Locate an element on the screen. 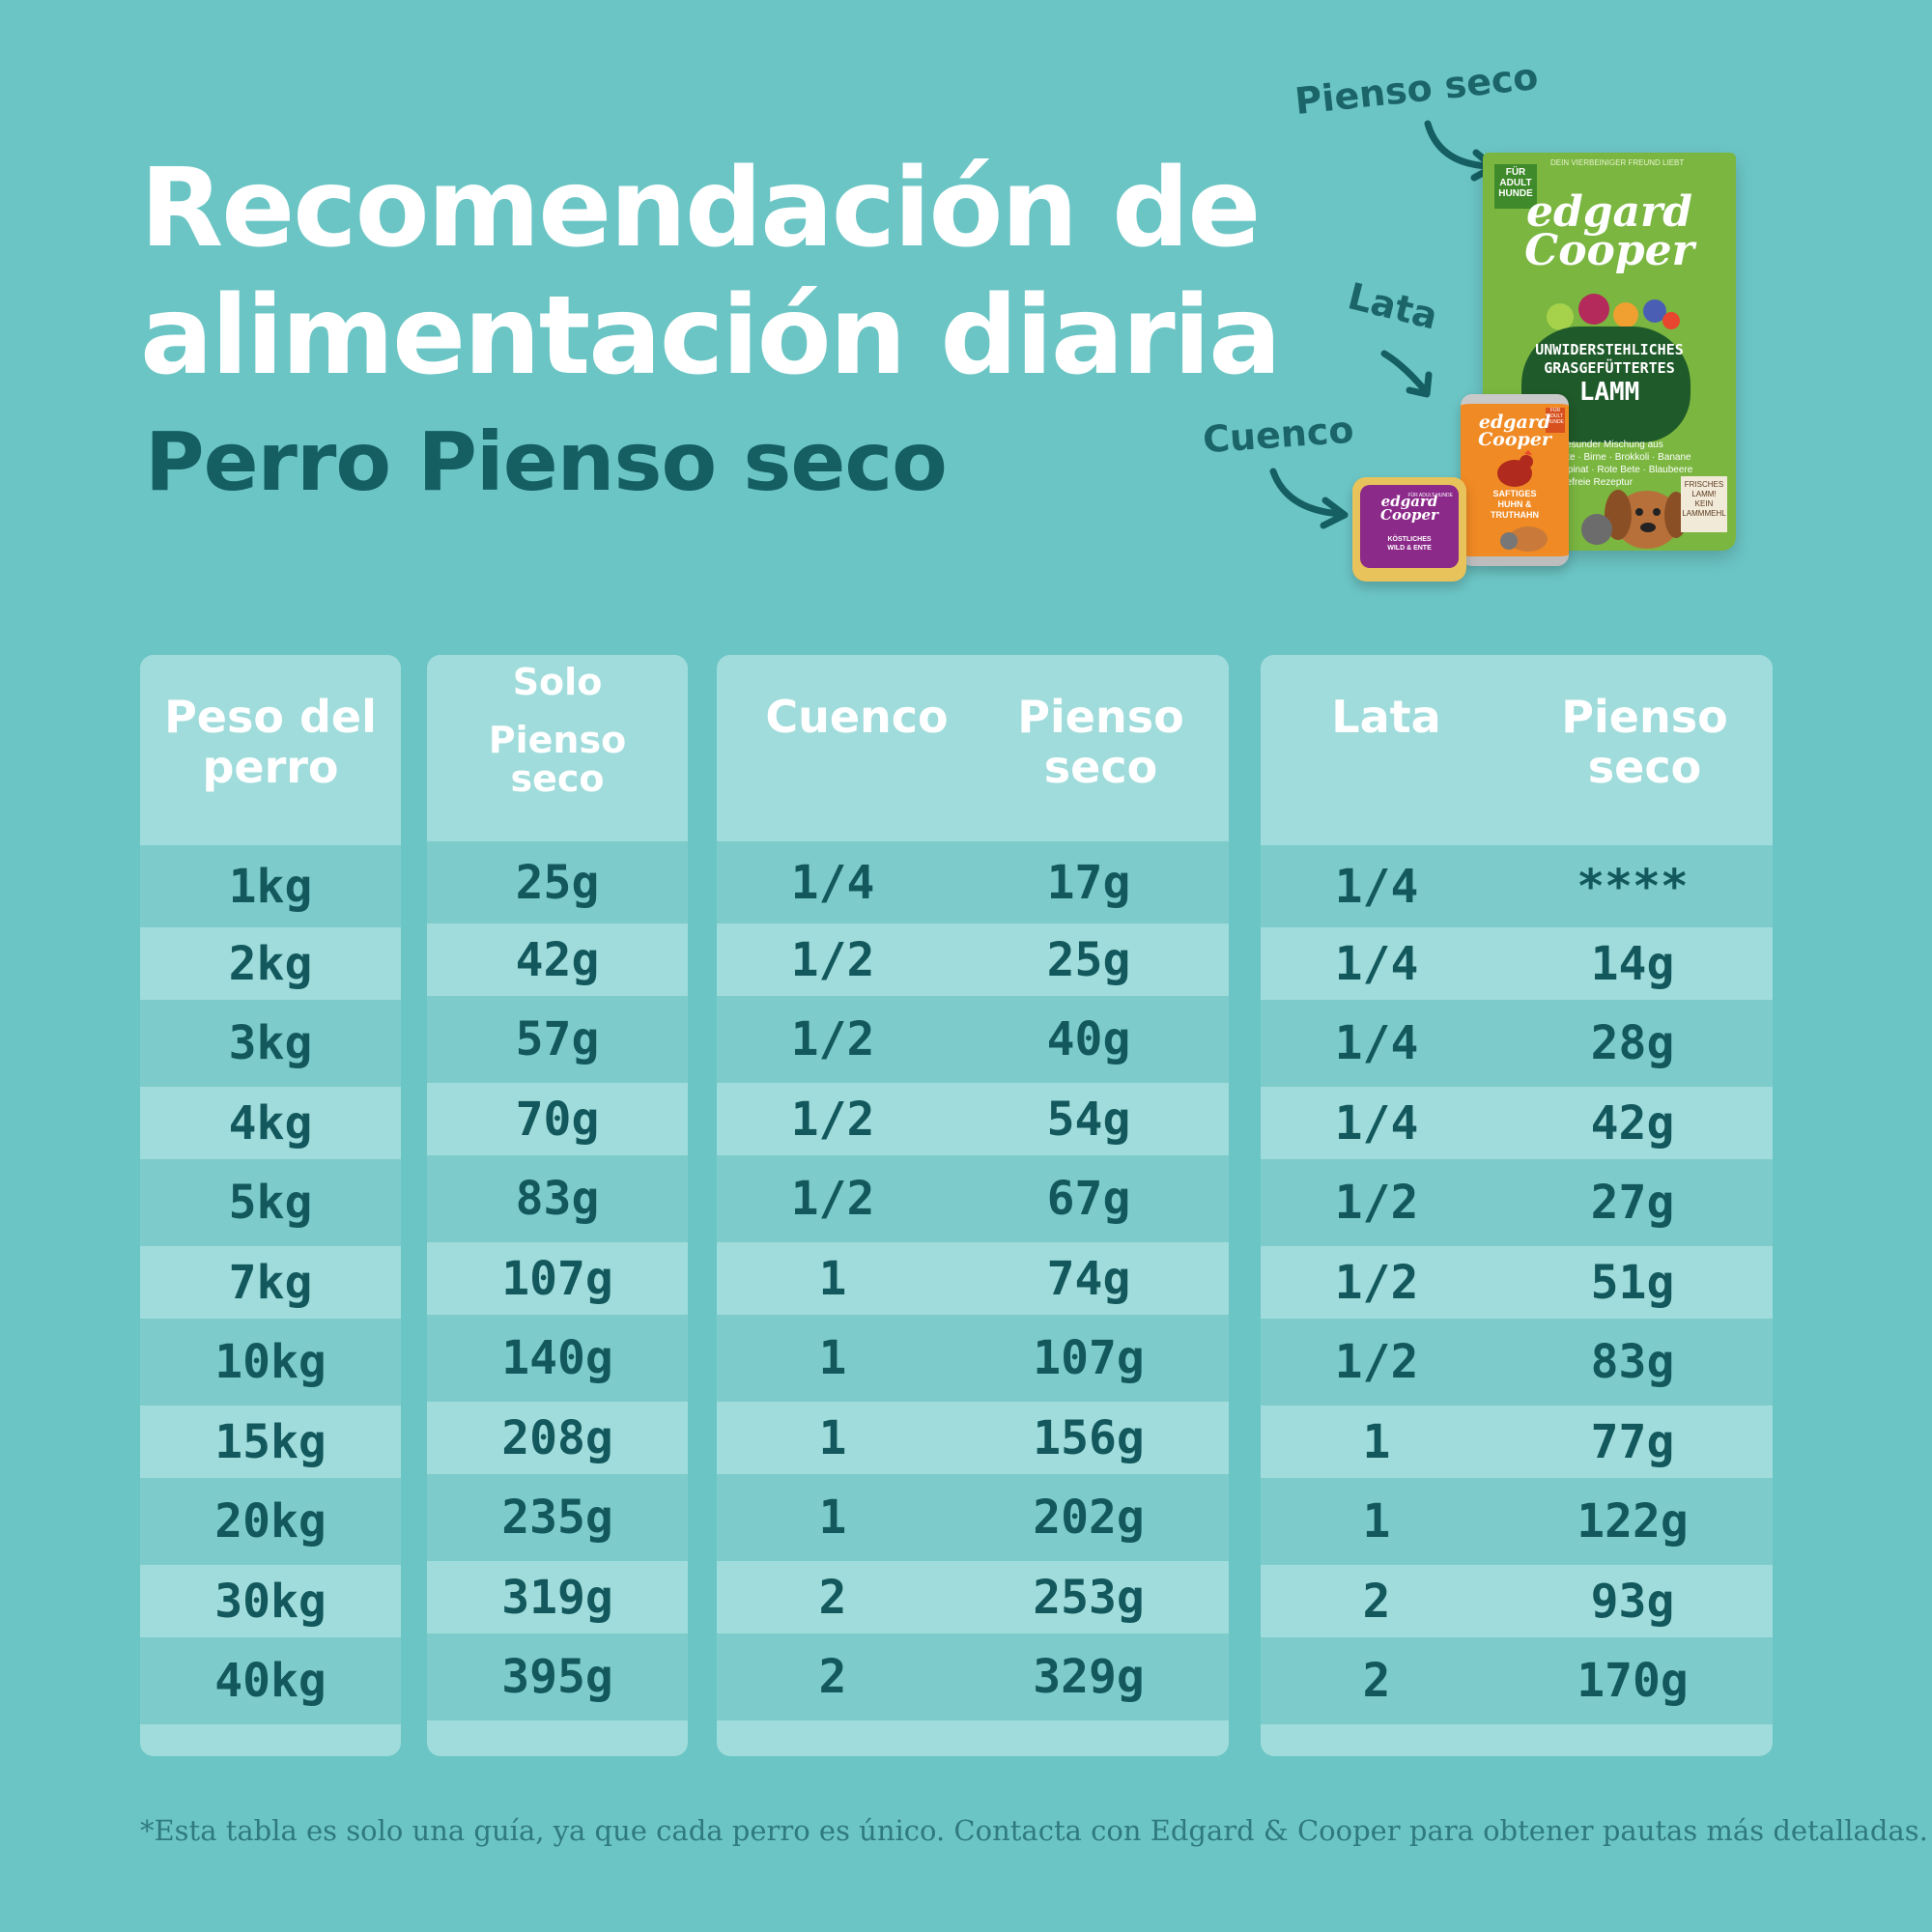 The width and height of the screenshot is (1932, 1932). label-can: Lata is located at coordinates (1393, 306).